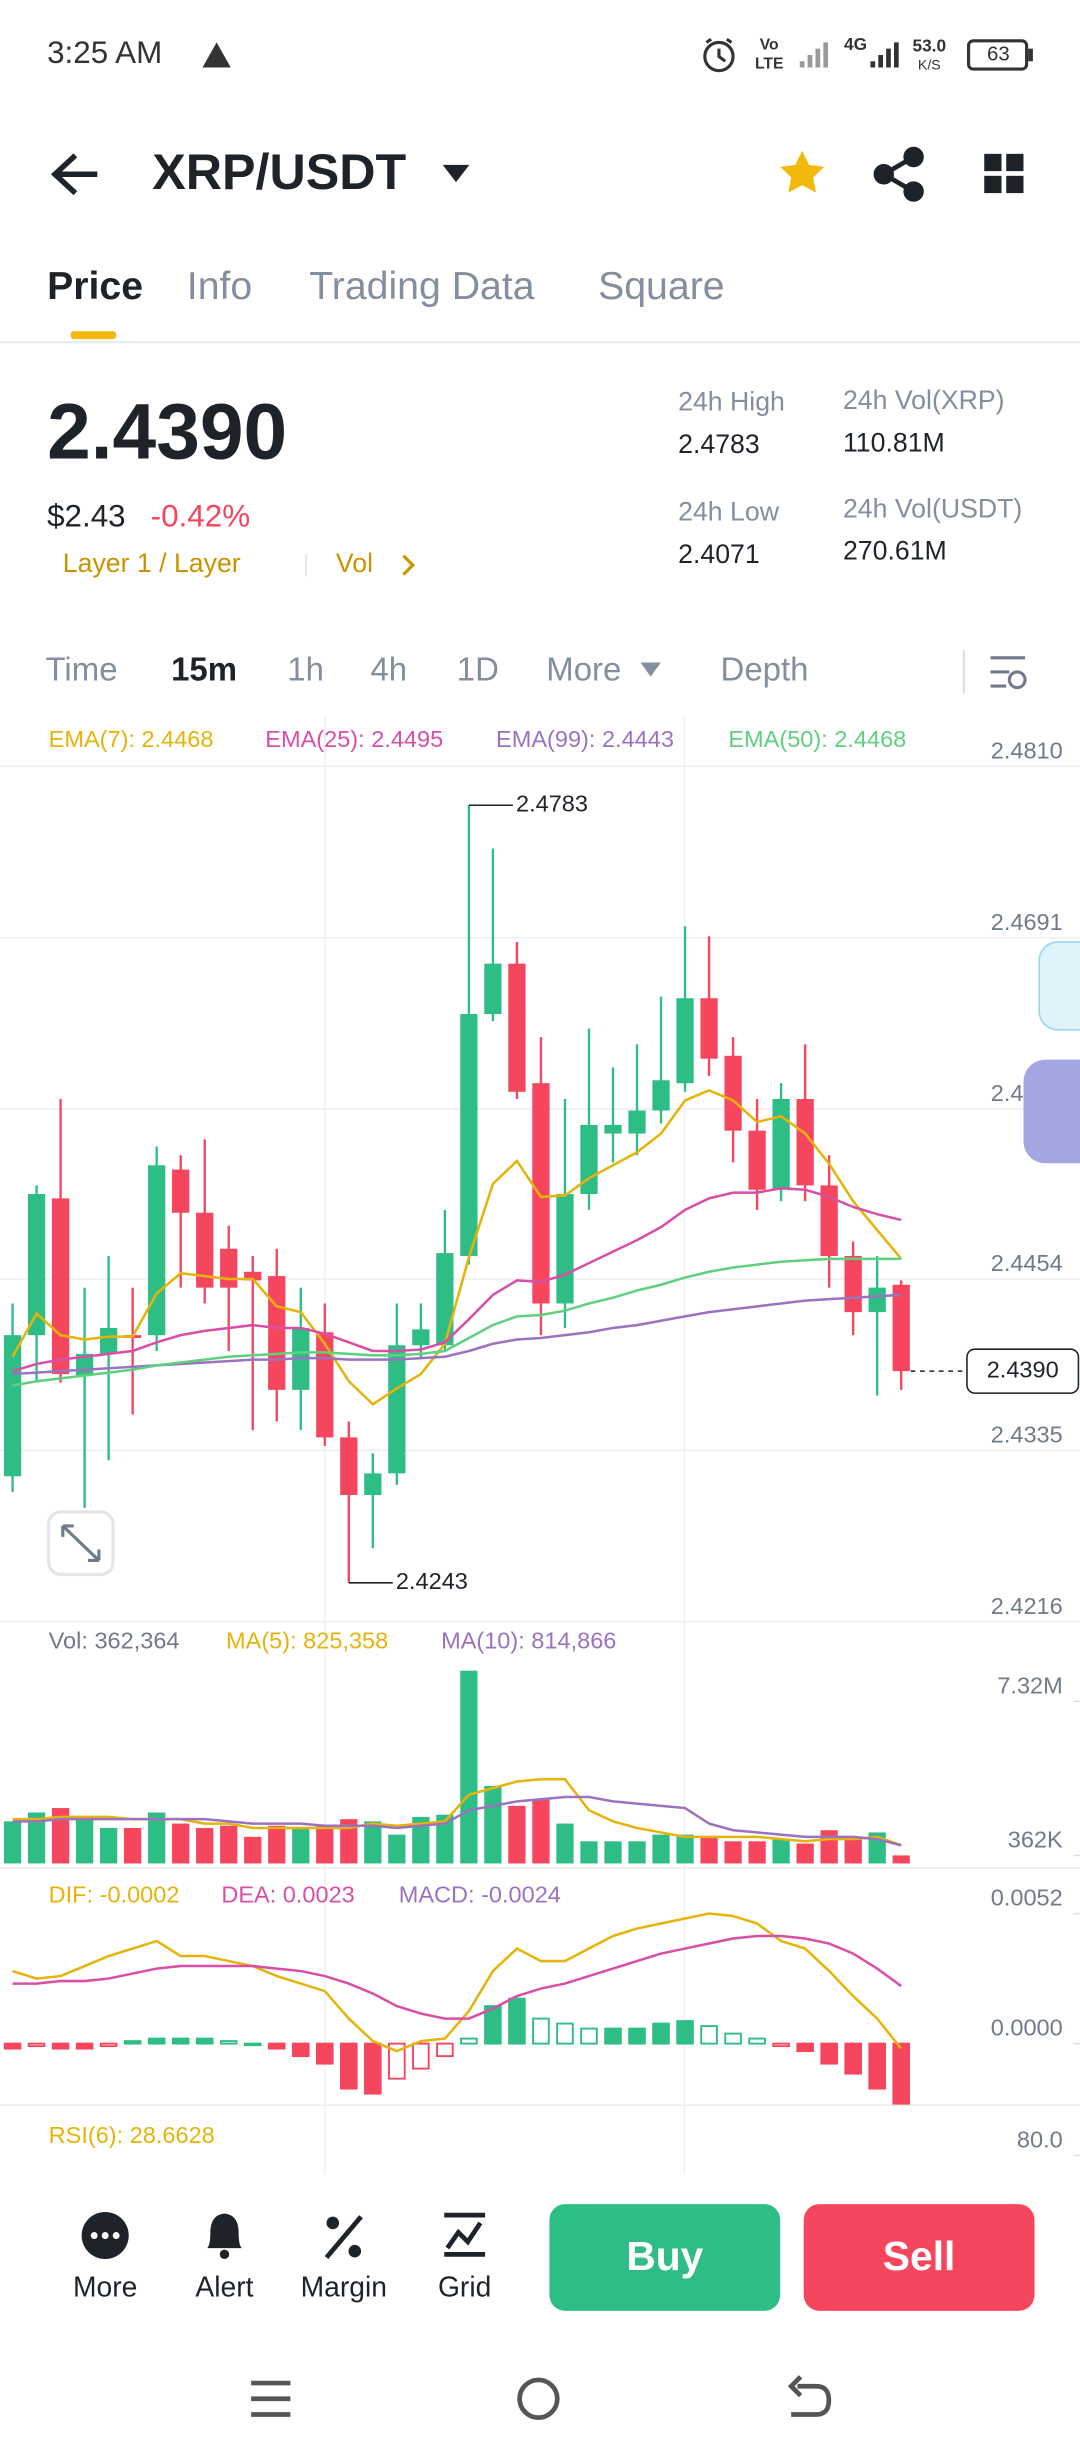  Describe the element at coordinates (929, 65) in the screenshot. I see `speed-unit: K/S` at that location.